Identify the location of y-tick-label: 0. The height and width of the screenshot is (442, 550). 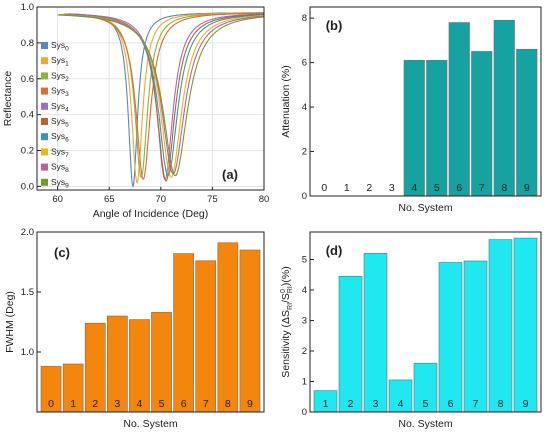
(304, 196).